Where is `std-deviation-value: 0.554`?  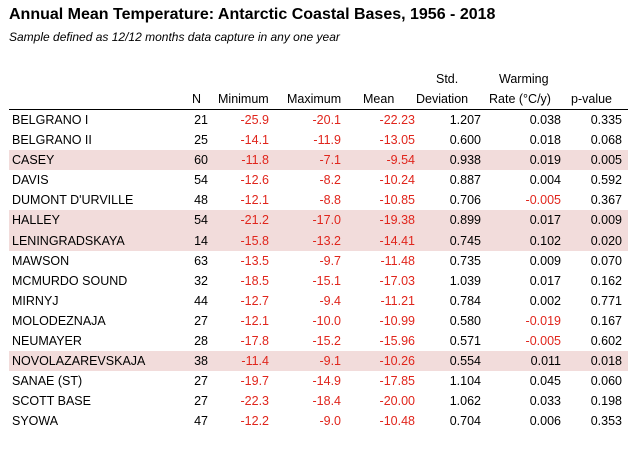 std-deviation-value: 0.554 is located at coordinates (465, 361).